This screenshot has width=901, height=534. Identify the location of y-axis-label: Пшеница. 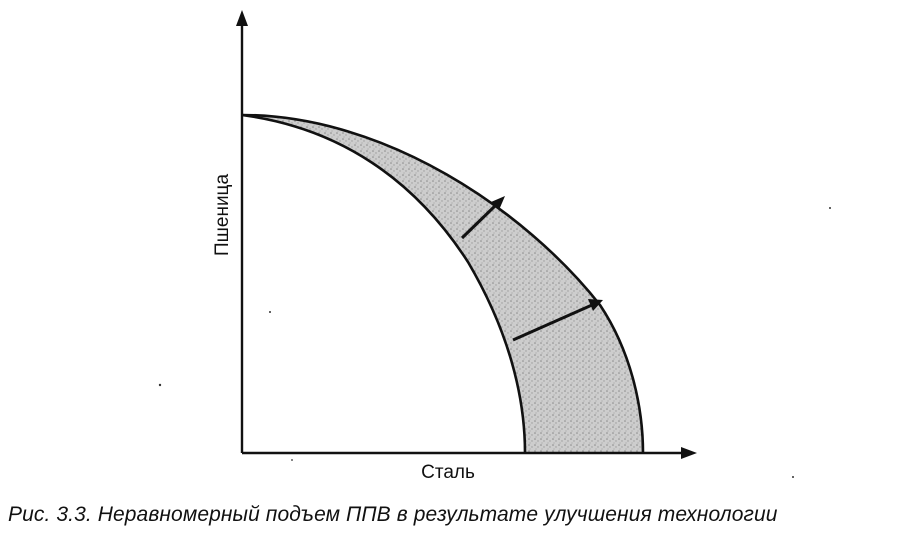
(222, 215).